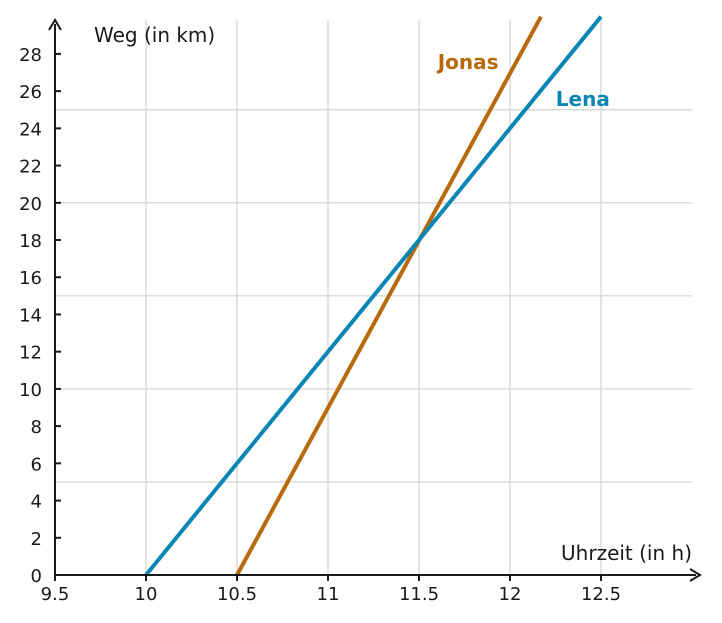 The image size is (722, 623). What do you see at coordinates (36, 427) in the screenshot?
I see `y-tick-label: 8` at bounding box center [36, 427].